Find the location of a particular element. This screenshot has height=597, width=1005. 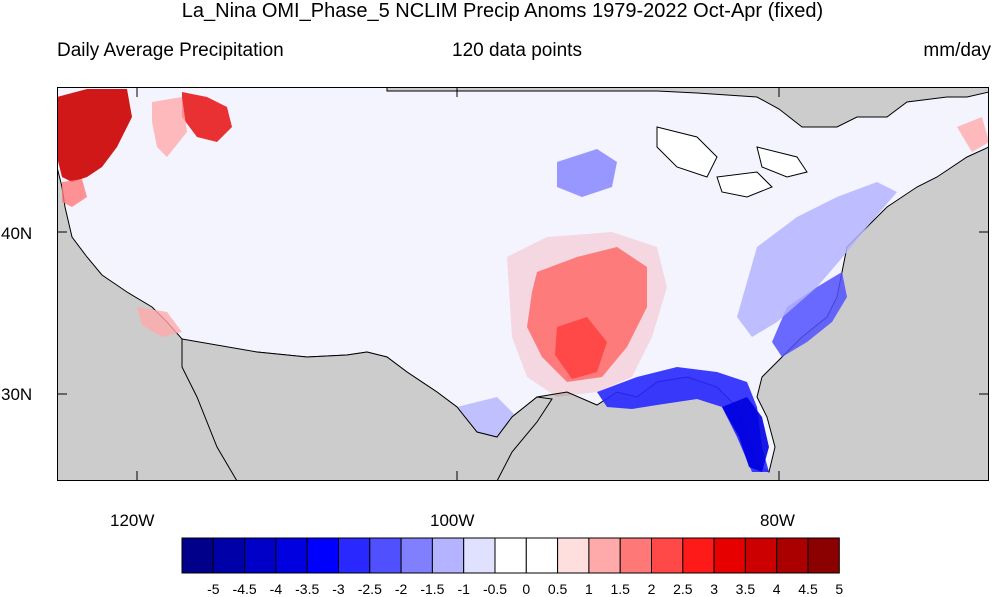

colorbar-label: 2.5 is located at coordinates (683, 589).